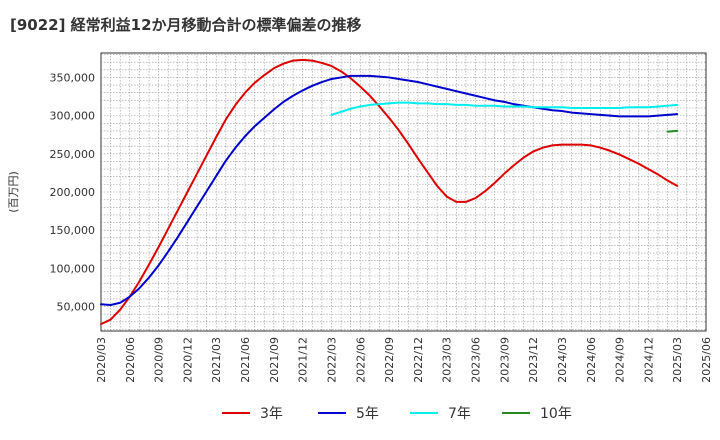  What do you see at coordinates (303, 360) in the screenshot?
I see `x-tick-label: 2021/12` at bounding box center [303, 360].